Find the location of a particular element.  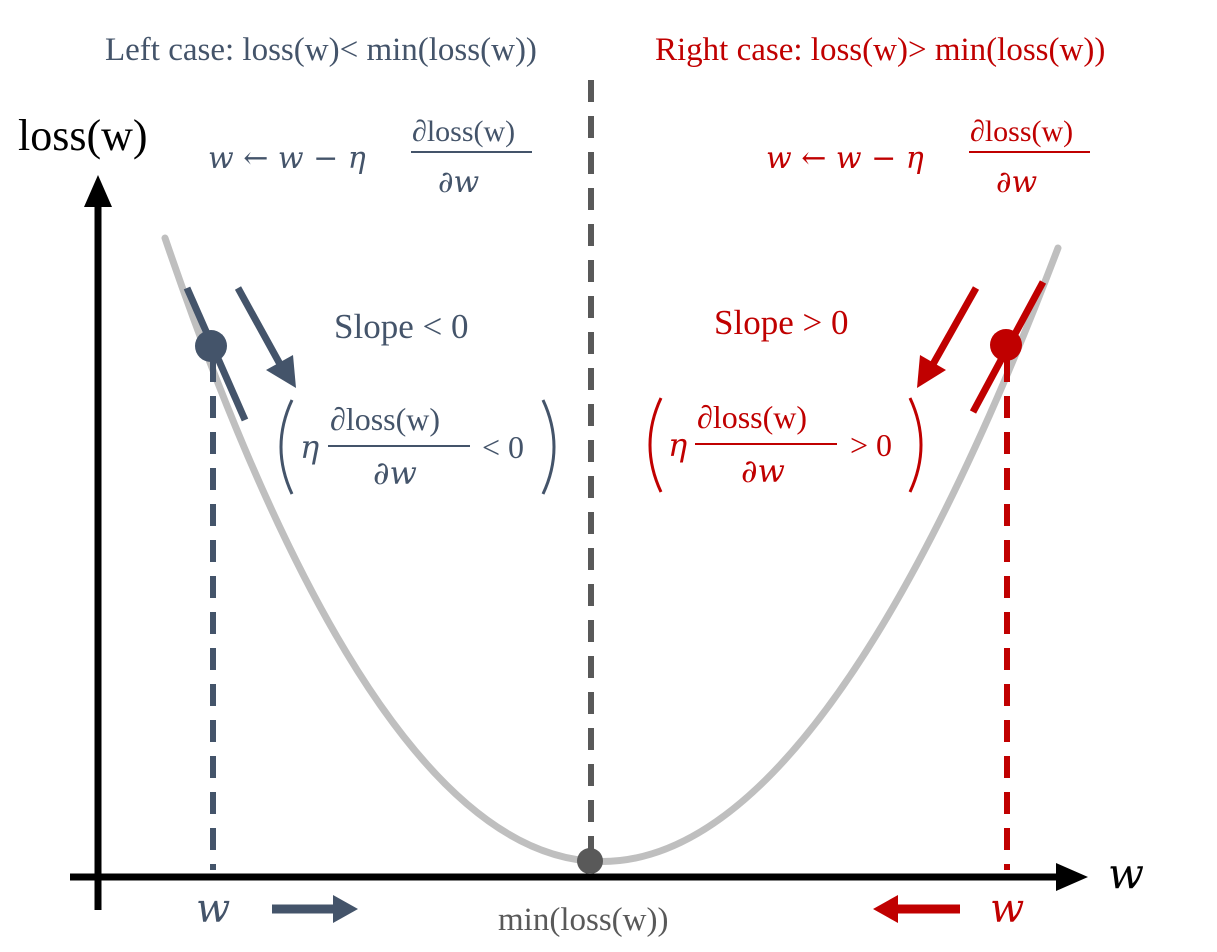

right-gradient-comparison: > 0 is located at coordinates (871, 445).